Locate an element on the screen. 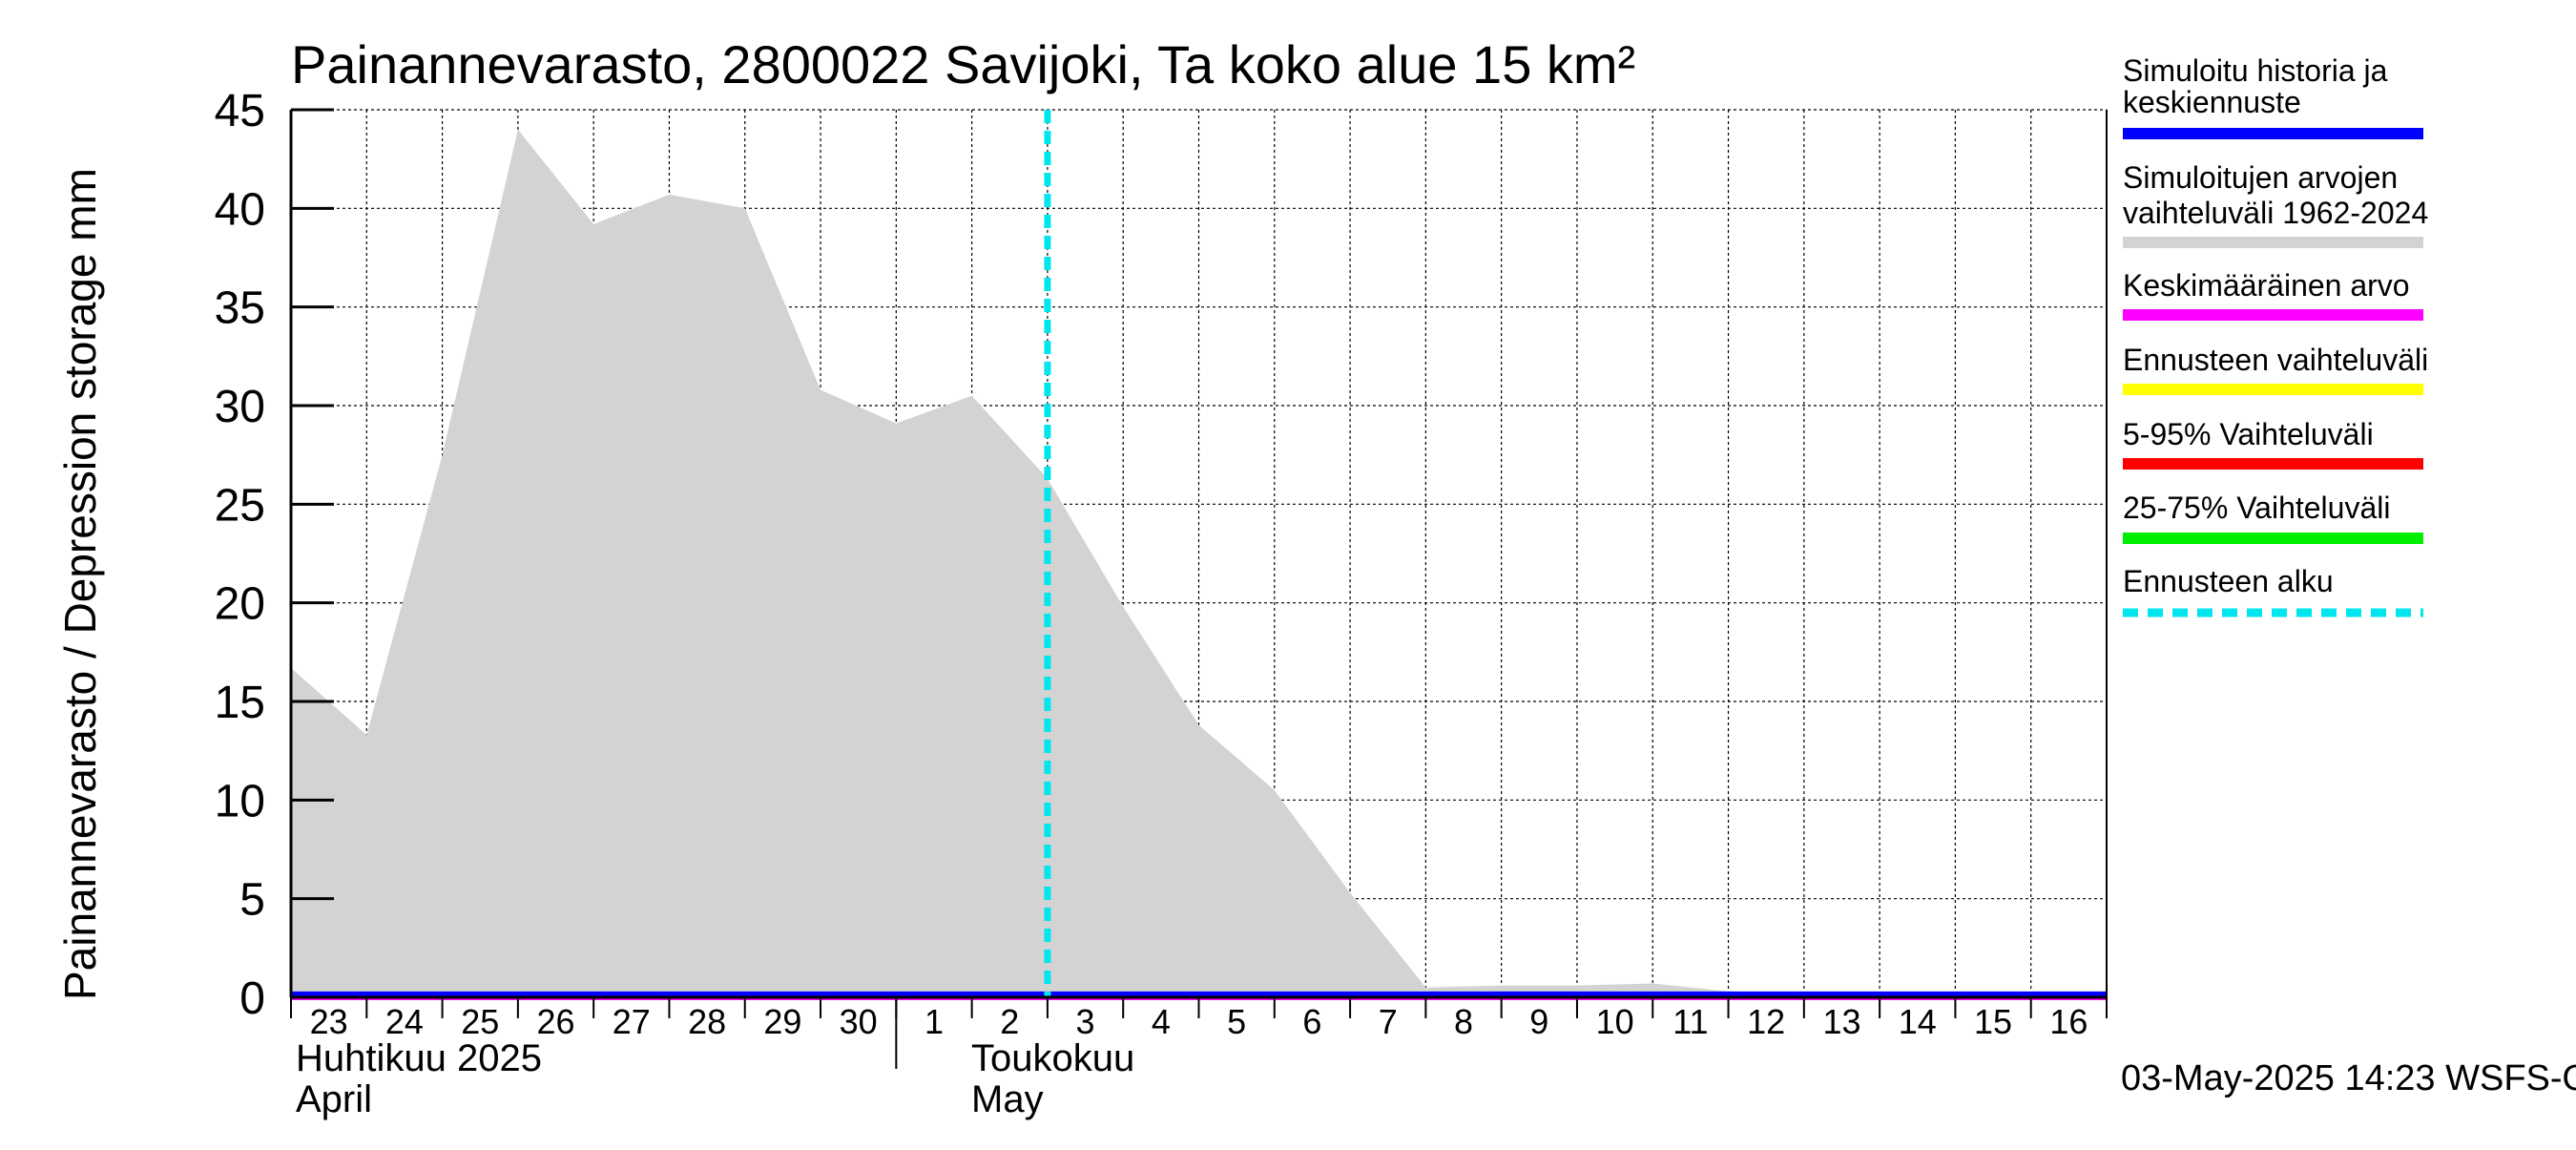  y-tick-label: 10 is located at coordinates (240, 801).